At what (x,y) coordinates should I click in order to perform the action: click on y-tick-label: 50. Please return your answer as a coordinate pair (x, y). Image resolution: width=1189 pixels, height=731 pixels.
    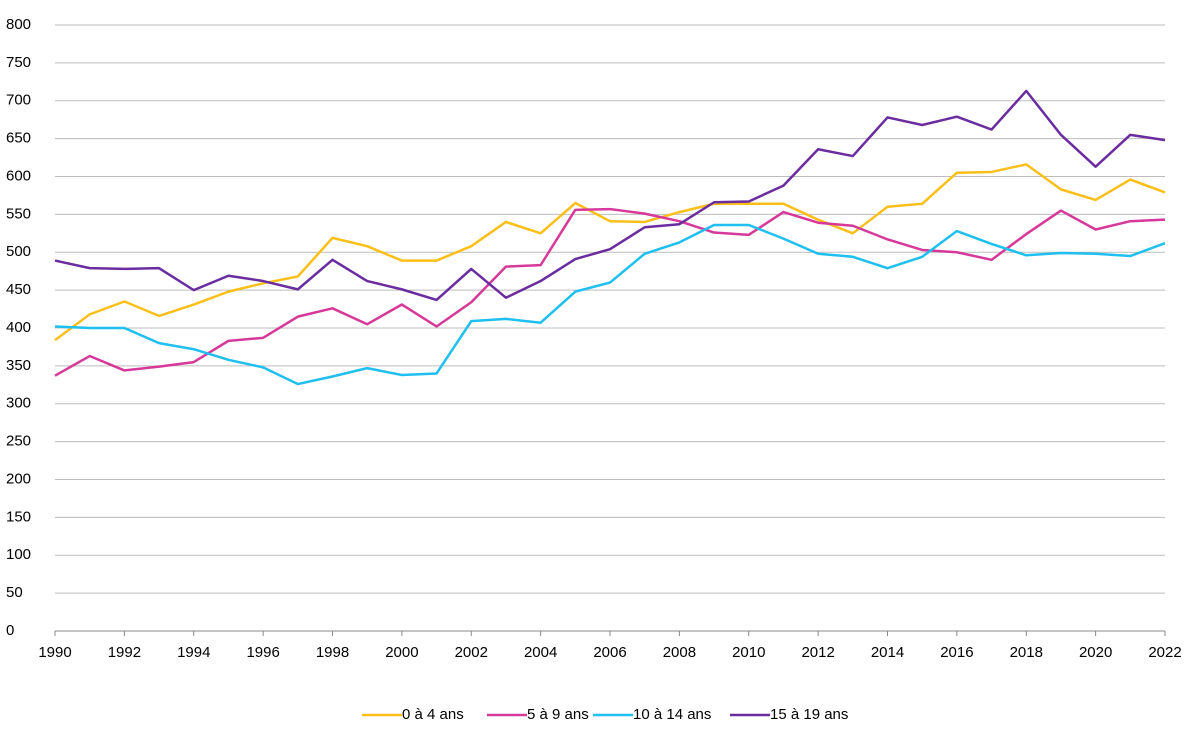
    Looking at the image, I should click on (14, 592).